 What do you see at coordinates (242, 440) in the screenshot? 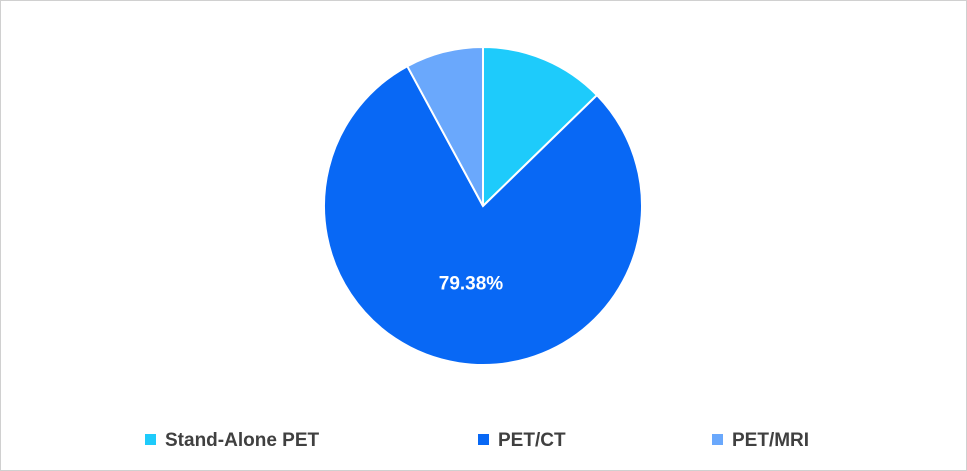
I see `legend-label: Stand-Alone PET` at bounding box center [242, 440].